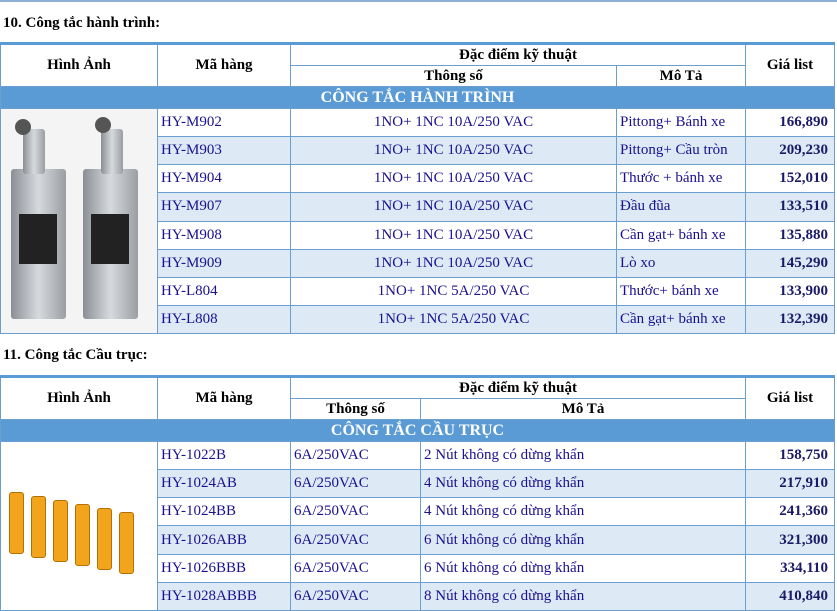 This screenshot has height=611, width=837. I want to click on product-price: 145,290, so click(790, 263).